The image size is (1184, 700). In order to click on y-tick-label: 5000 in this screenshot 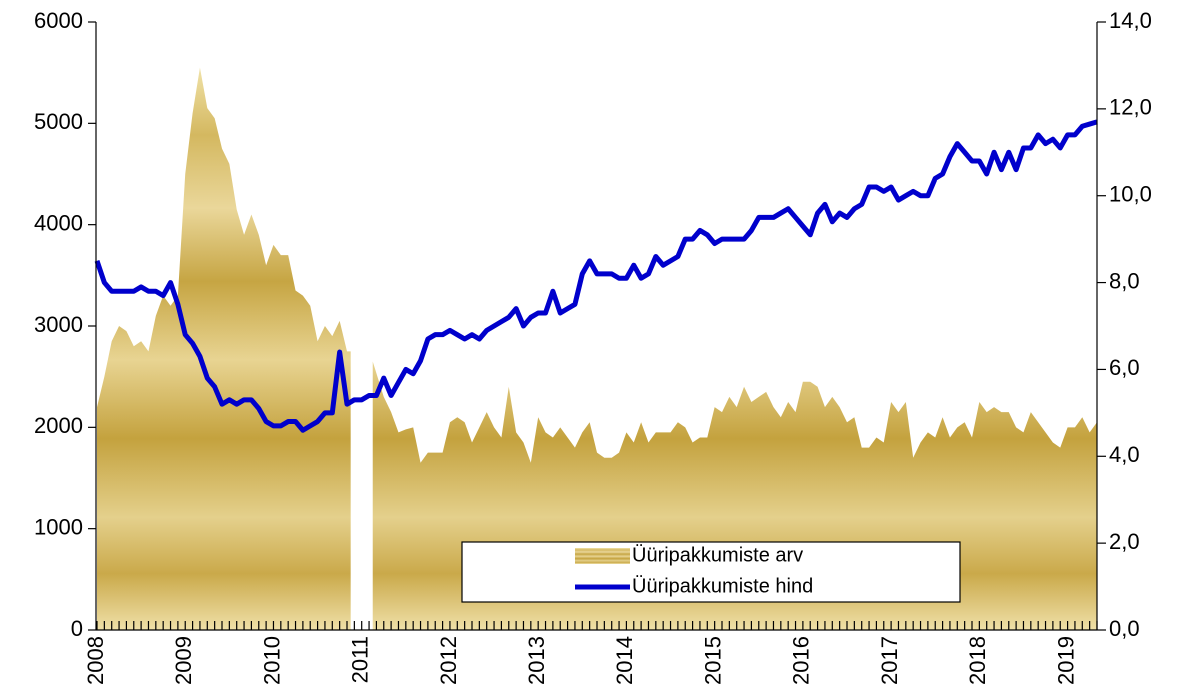, I will do `click(58, 121)`.